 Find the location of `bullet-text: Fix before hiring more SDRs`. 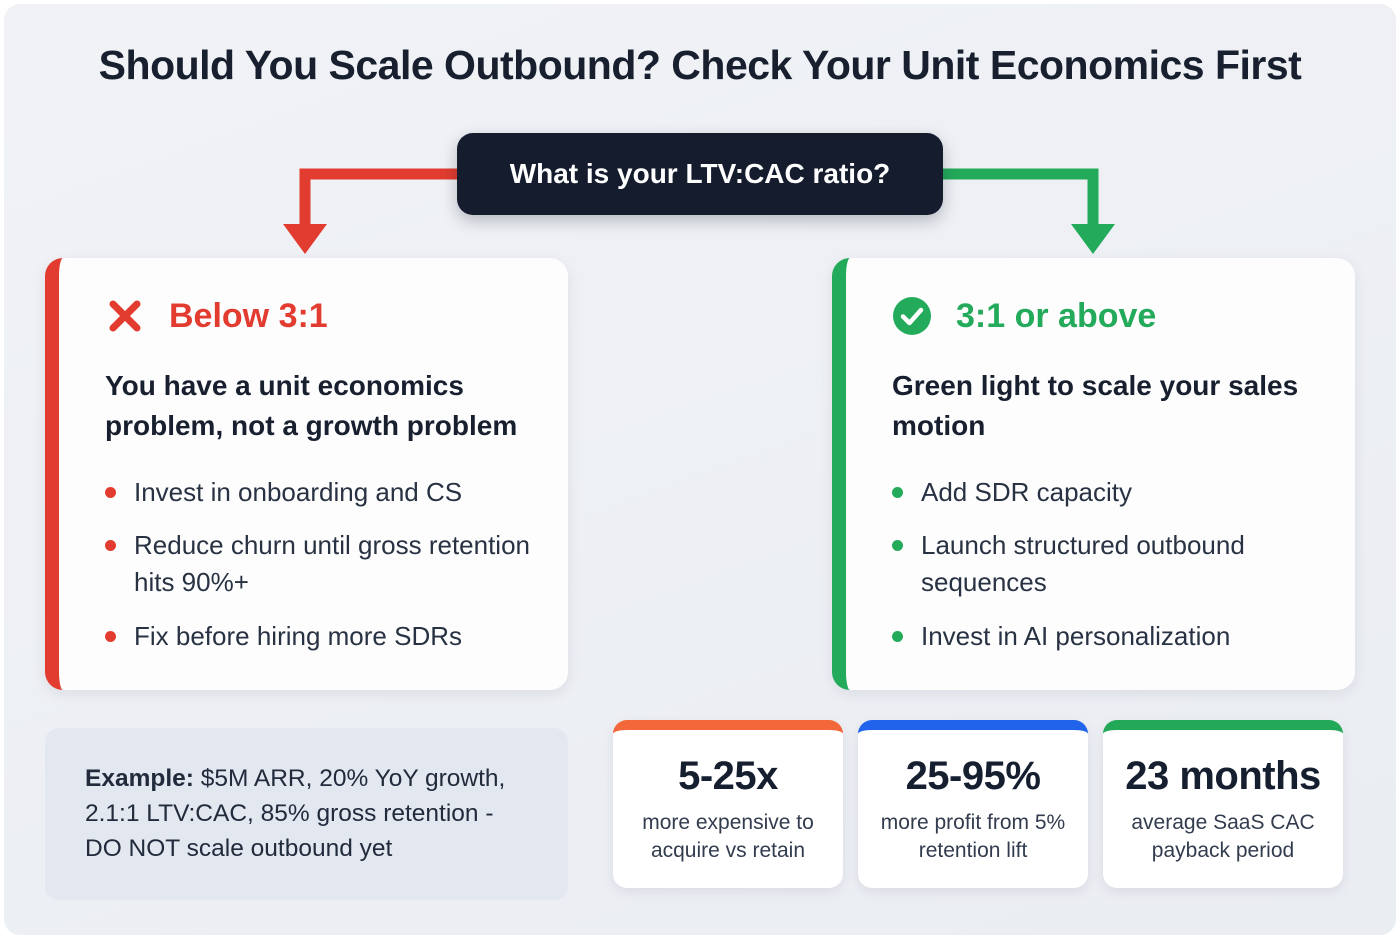

bullet-text: Fix before hiring more SDRs is located at coordinates (298, 636).